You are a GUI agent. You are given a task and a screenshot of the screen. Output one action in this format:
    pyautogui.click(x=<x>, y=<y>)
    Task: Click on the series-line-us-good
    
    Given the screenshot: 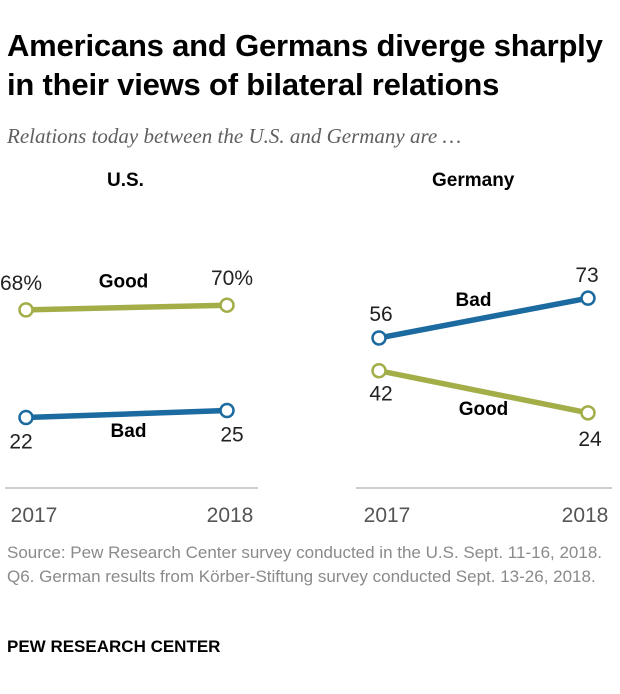 What is the action you would take?
    pyautogui.click(x=126, y=307)
    